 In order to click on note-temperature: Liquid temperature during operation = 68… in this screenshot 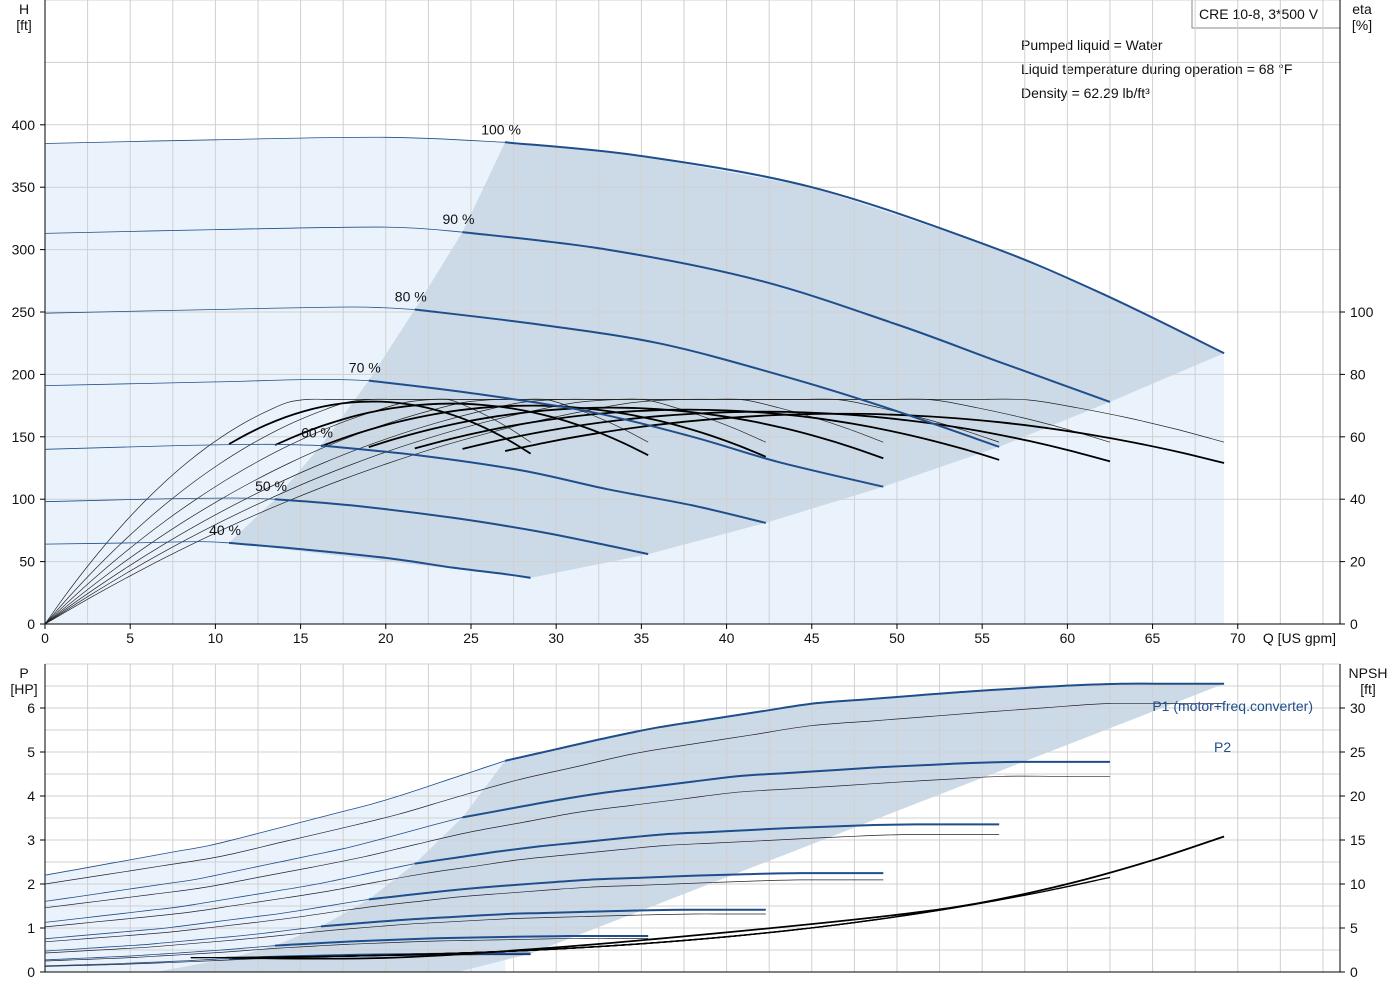, I will do `click(1156, 69)`.